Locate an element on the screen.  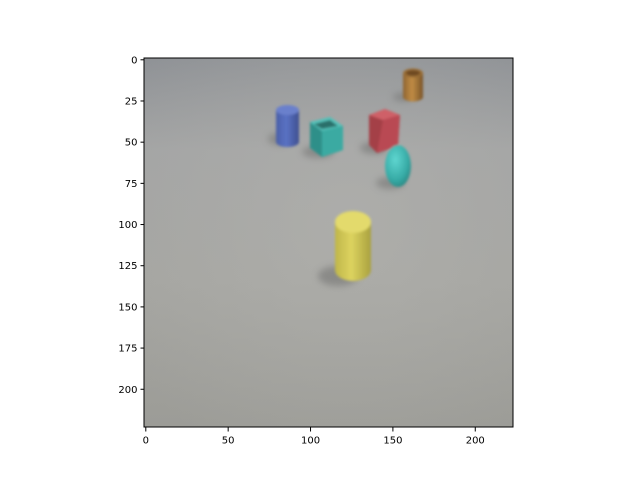
x-tick-label: 200 is located at coordinates (475, 441).